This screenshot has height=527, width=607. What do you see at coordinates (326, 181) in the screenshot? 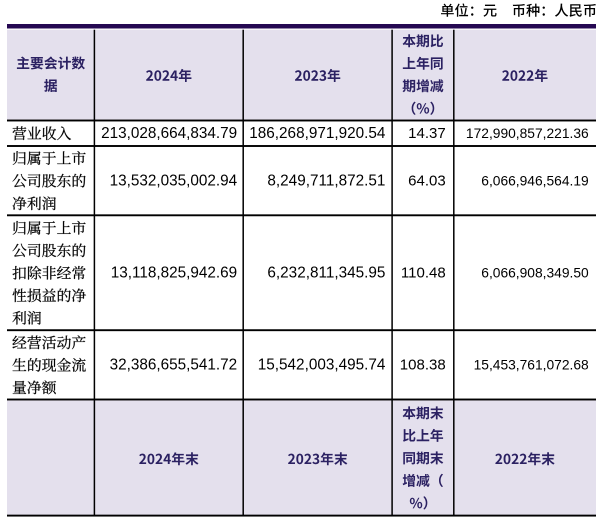
I see `svg-text: 8,249,711,872.51` at bounding box center [326, 181].